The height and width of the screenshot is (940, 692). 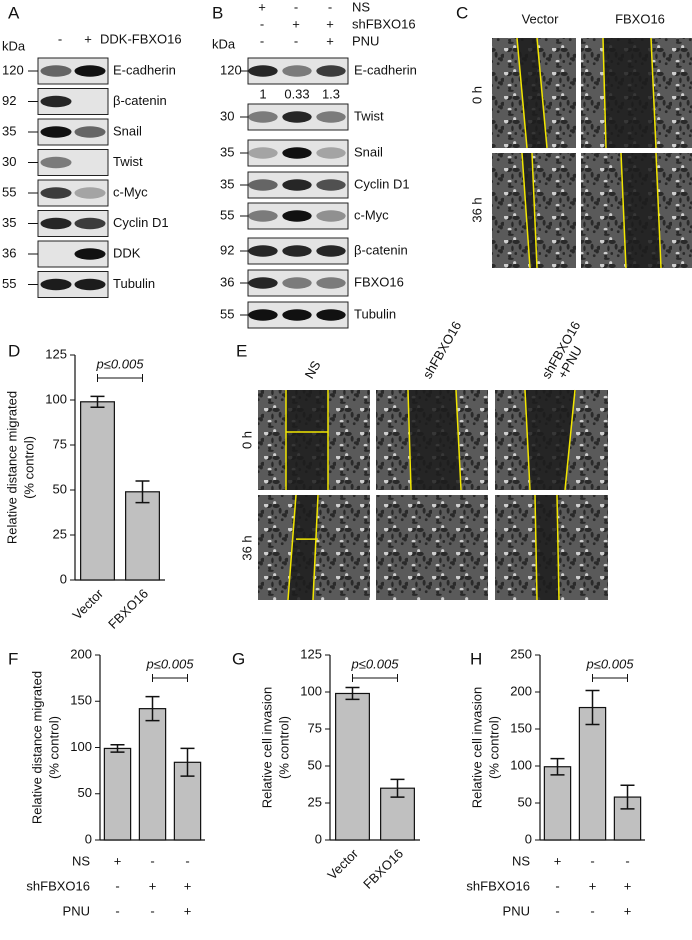 I want to click on protein-label: FBXO16, so click(x=379, y=281).